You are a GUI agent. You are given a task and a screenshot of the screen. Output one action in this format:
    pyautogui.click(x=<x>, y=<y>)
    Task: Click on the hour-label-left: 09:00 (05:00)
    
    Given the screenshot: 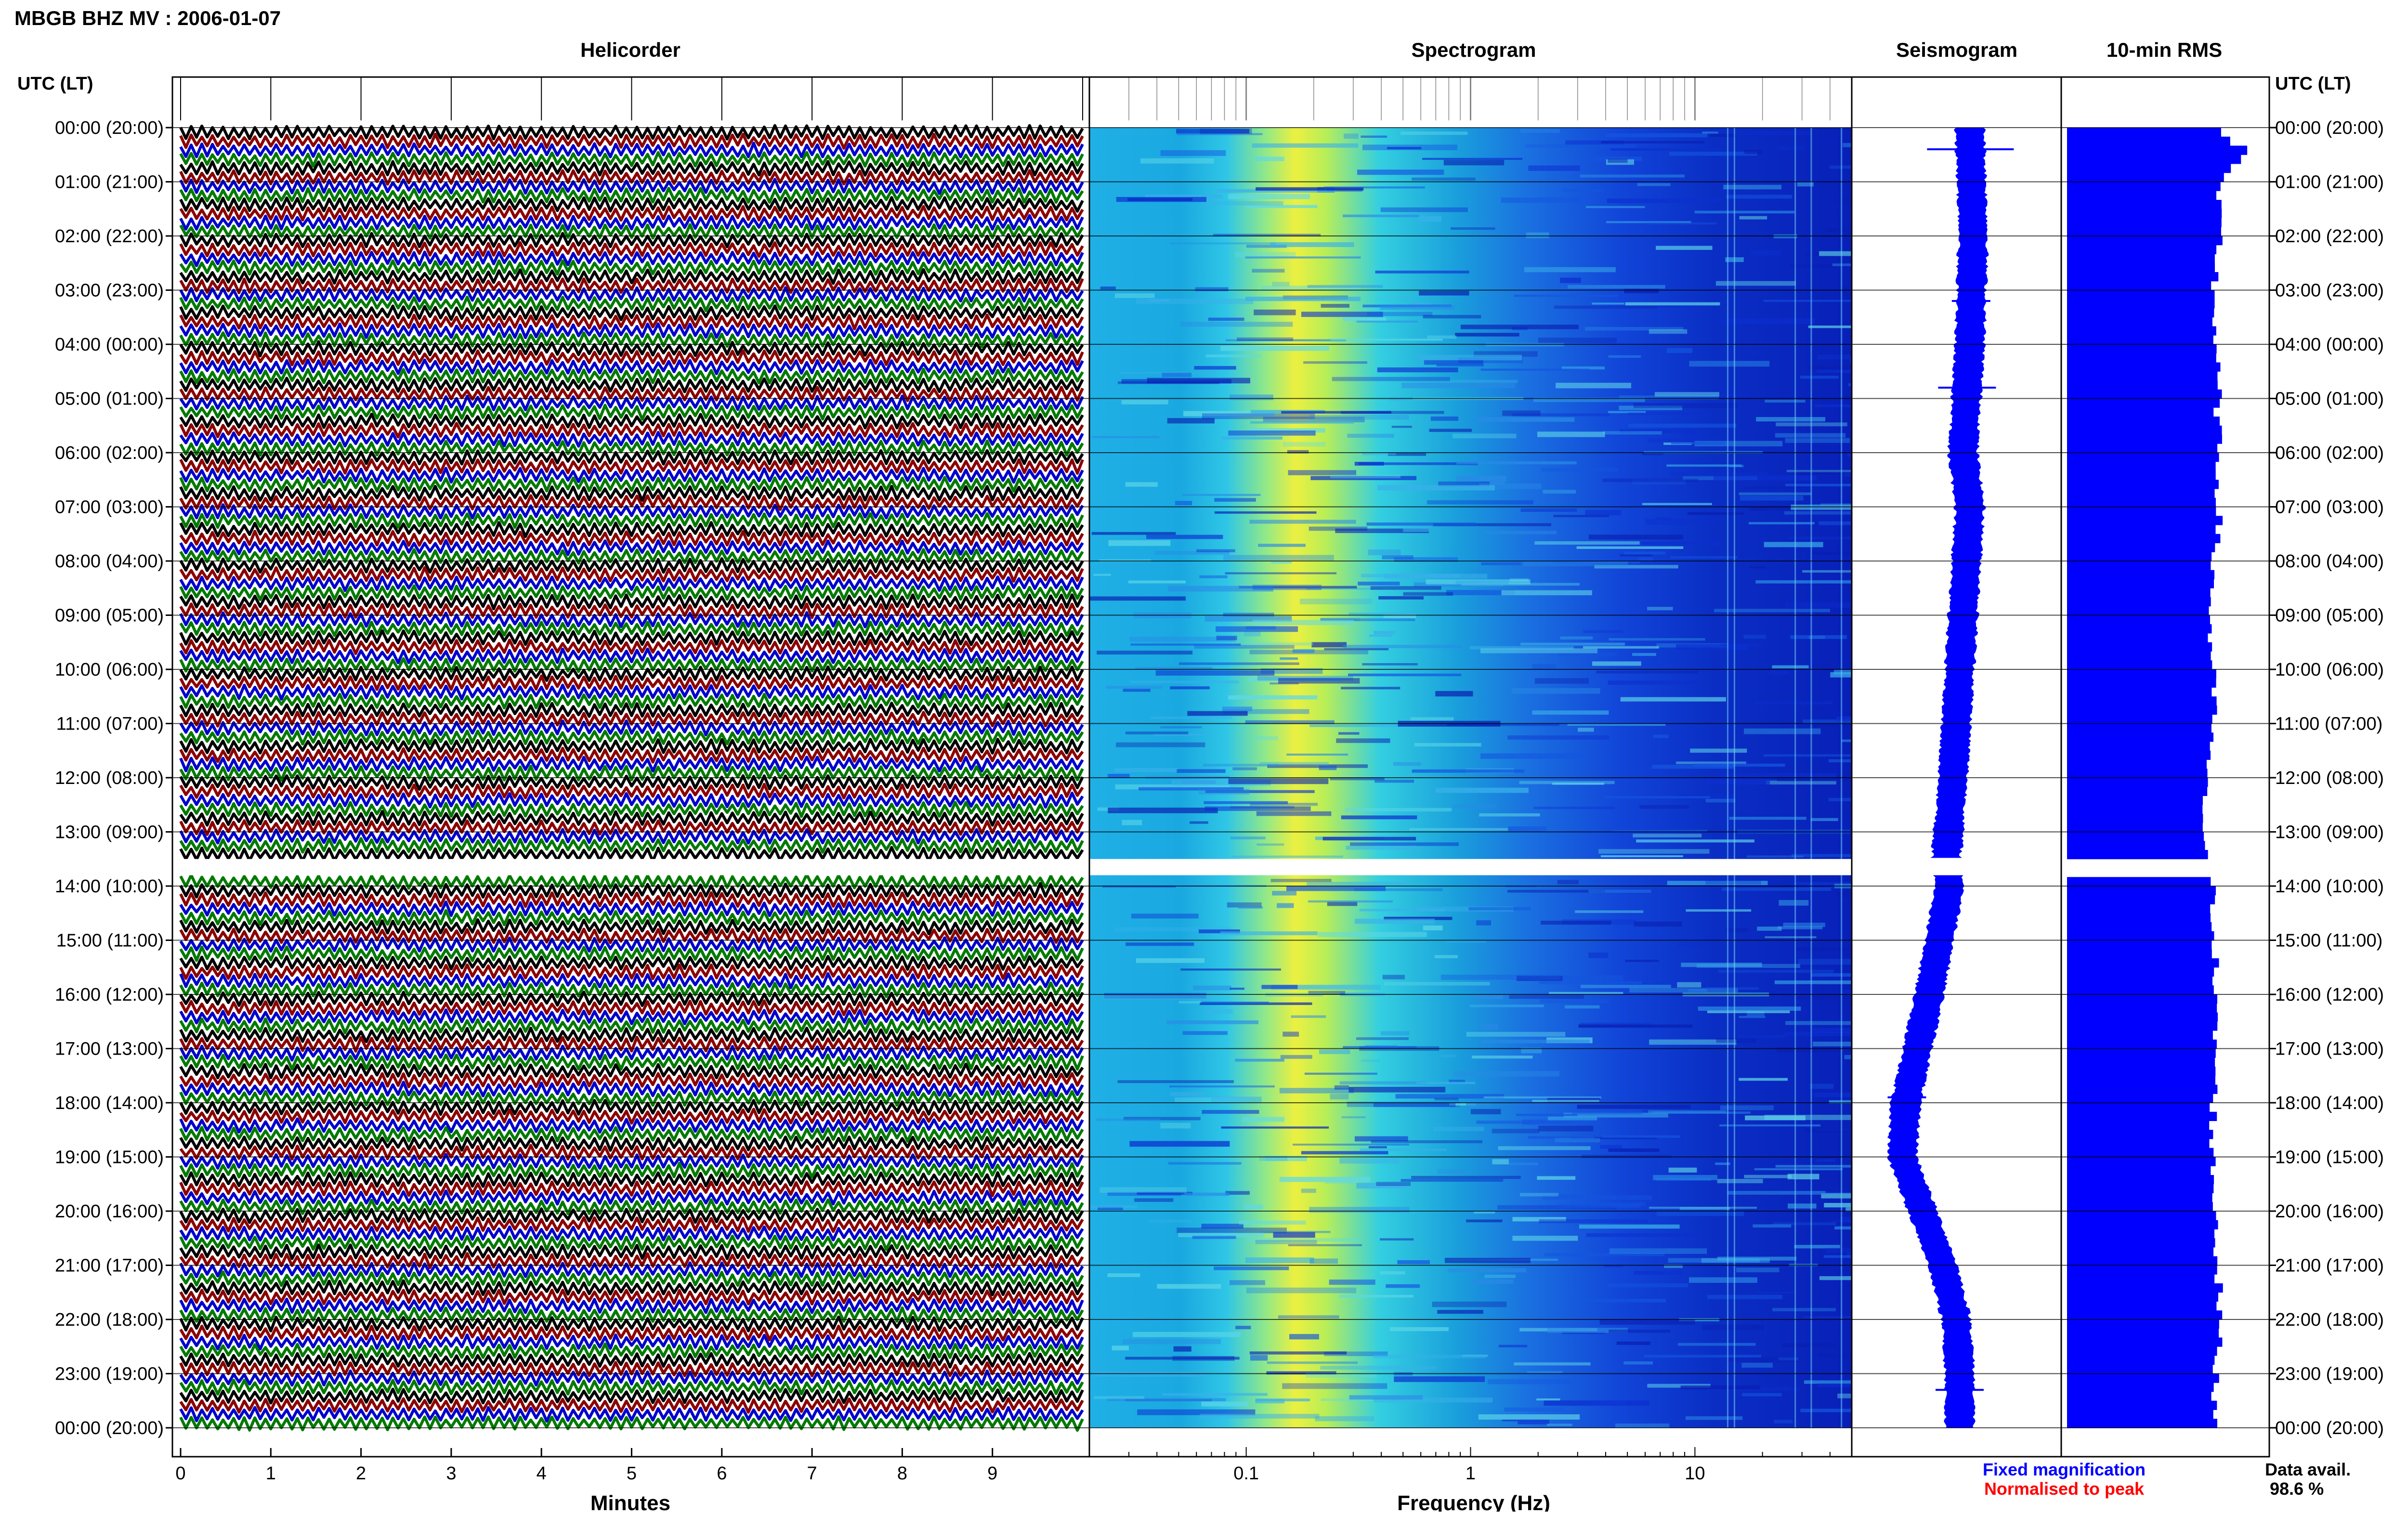 What is the action you would take?
    pyautogui.click(x=109, y=616)
    